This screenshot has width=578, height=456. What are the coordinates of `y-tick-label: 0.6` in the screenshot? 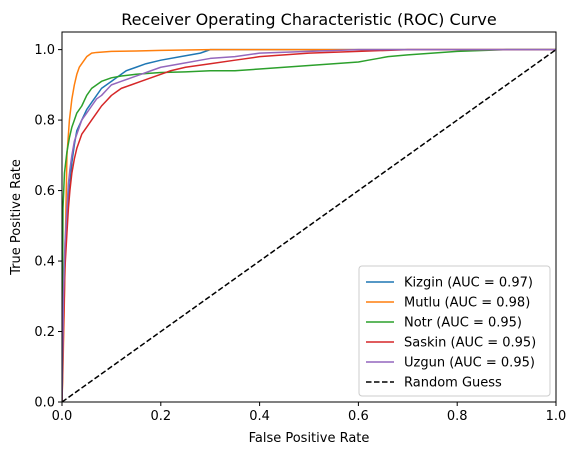 It's located at (44, 191).